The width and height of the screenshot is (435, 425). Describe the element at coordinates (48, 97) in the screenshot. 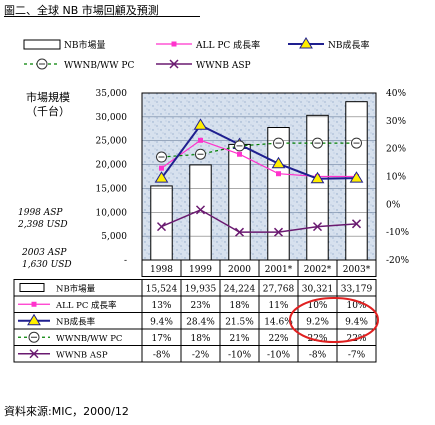

I see `y-axis-label-line1: 市場規模` at that location.